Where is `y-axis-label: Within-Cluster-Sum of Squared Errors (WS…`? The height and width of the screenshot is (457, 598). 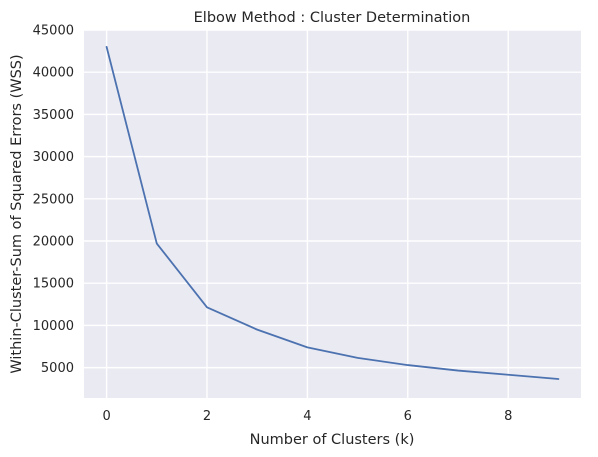 y-axis-label: Within-Cluster-Sum of Squared Errors (WS… is located at coordinates (17, 213).